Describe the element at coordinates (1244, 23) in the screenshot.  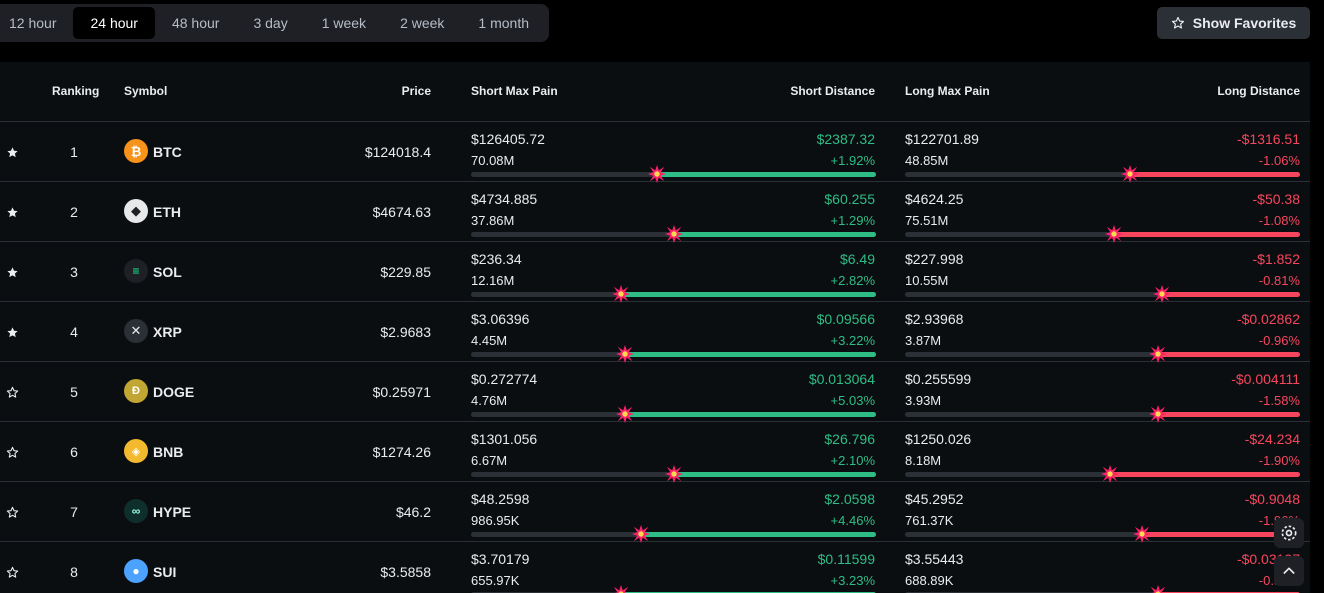
I see `show-favorites-label: Show Favorites` at that location.